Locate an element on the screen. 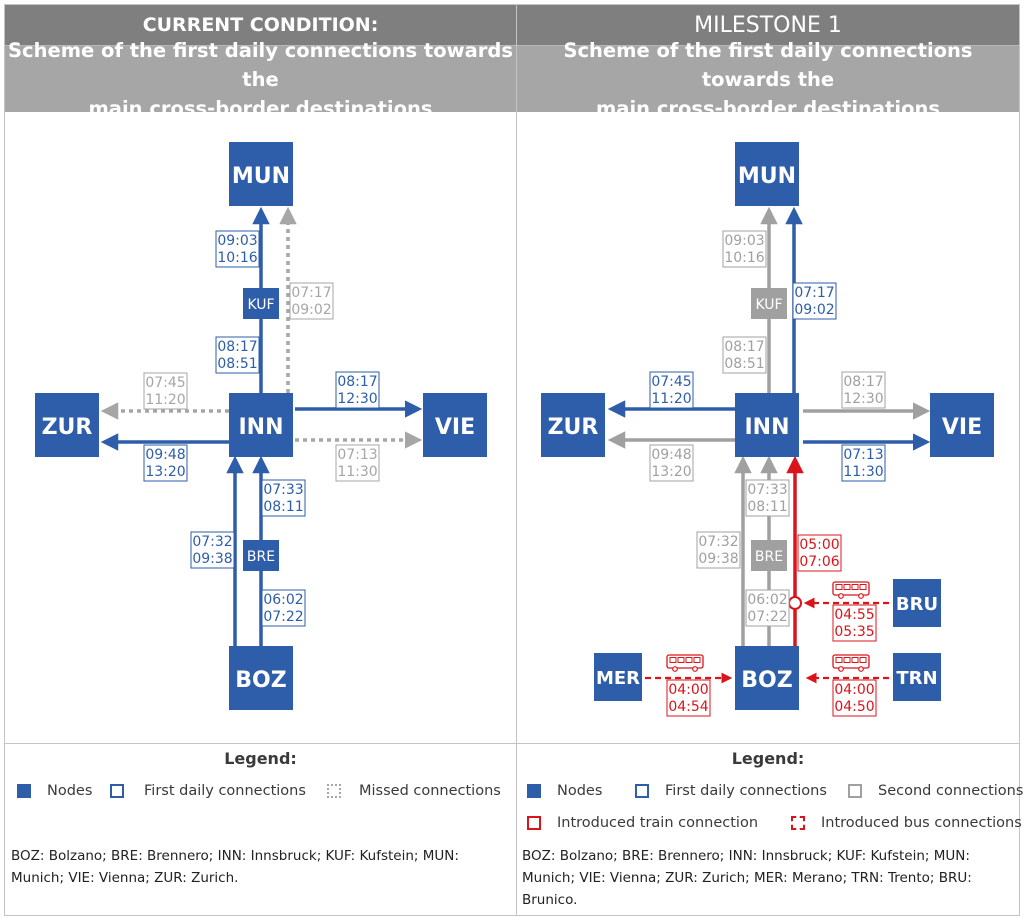 The image size is (1024, 918). time-label-zur-second: 09:48 13:20 is located at coordinates (671, 463).